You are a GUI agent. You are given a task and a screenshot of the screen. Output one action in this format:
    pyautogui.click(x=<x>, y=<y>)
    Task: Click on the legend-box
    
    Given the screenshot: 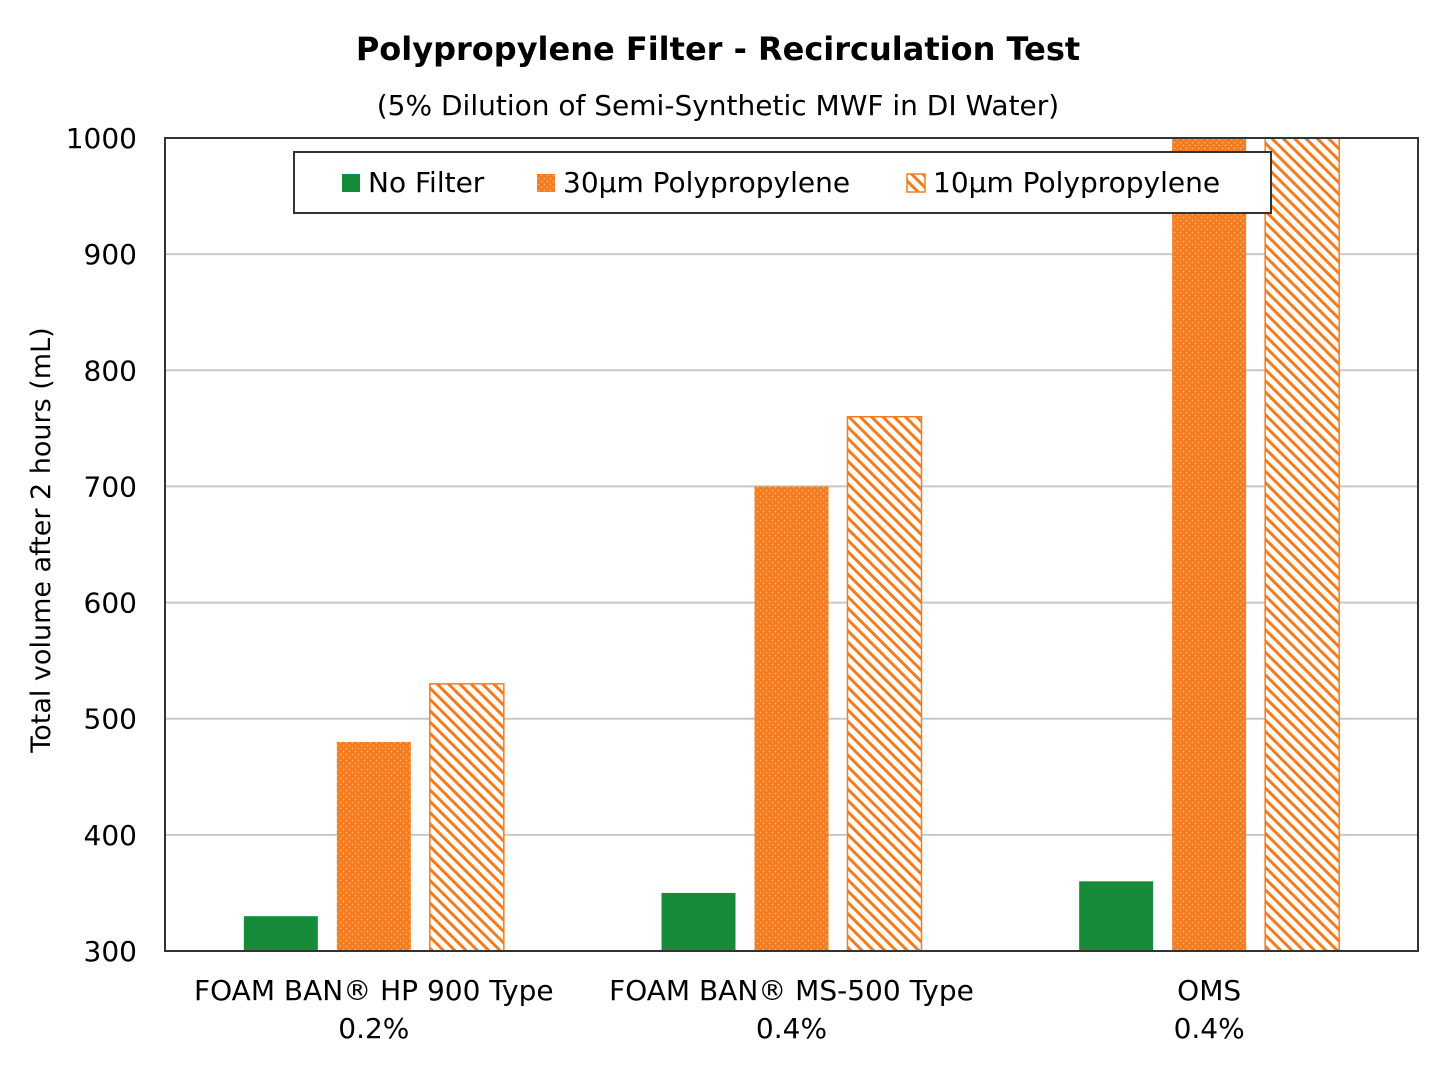 What is the action you would take?
    pyautogui.click(x=782, y=182)
    